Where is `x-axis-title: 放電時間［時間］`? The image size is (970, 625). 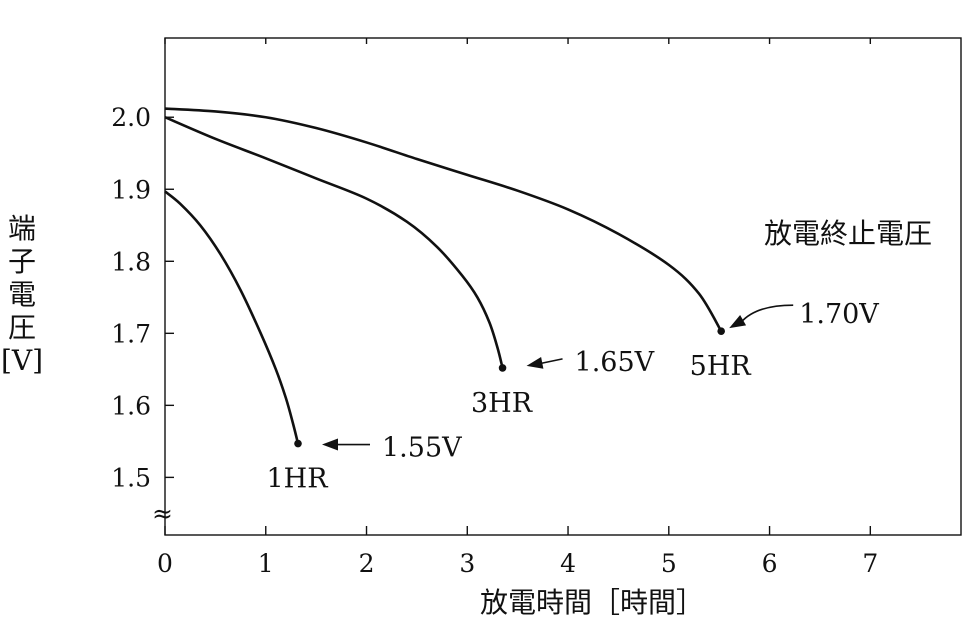
x-axis-title: 放電時間［時間］ is located at coordinates (592, 602).